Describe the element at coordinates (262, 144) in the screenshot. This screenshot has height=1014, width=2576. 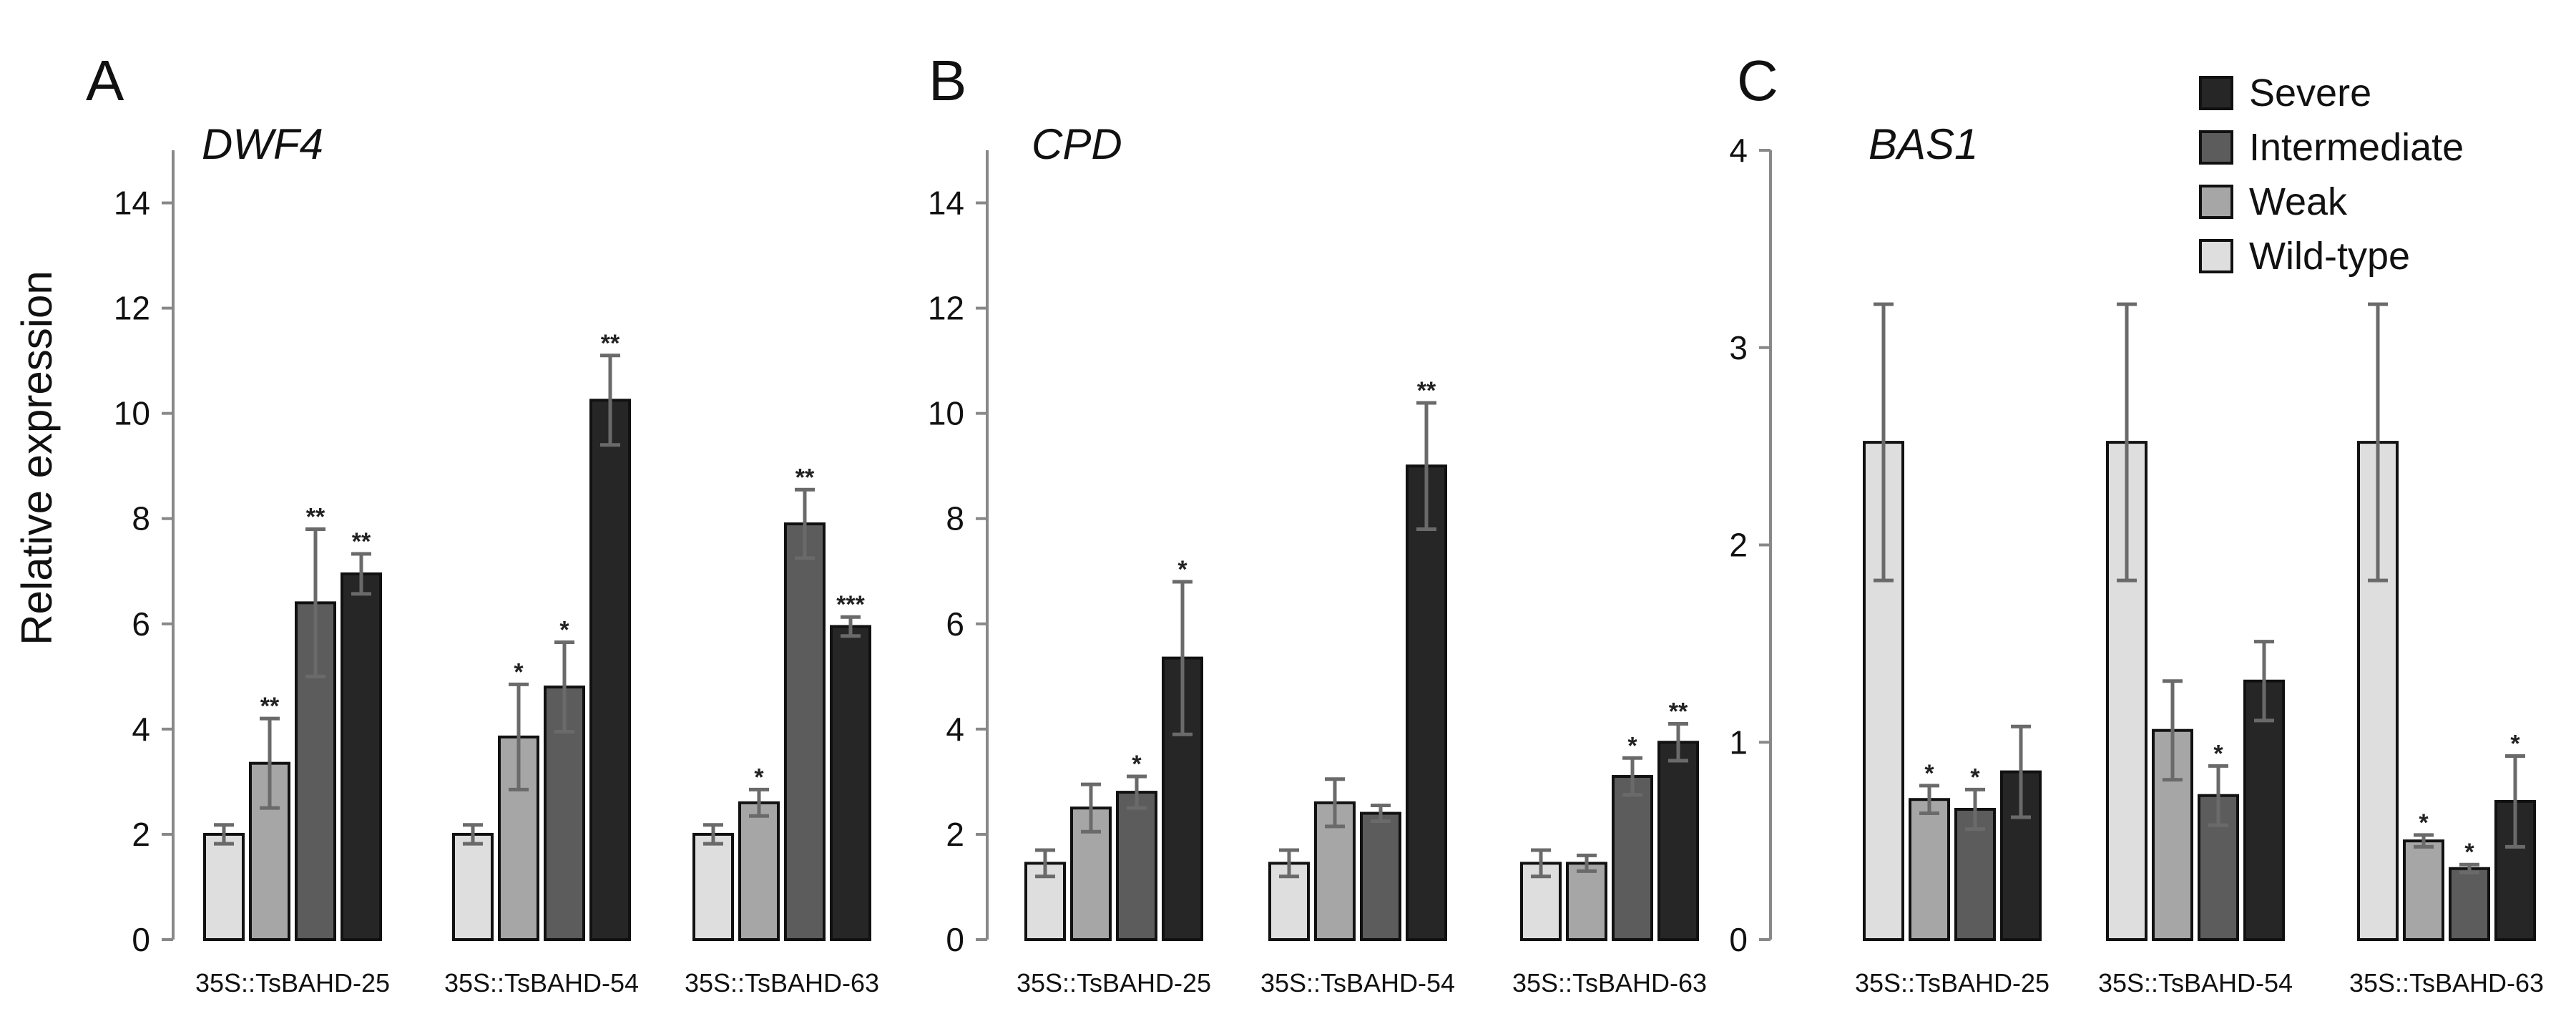
I see `gene-title: DWF4` at that location.